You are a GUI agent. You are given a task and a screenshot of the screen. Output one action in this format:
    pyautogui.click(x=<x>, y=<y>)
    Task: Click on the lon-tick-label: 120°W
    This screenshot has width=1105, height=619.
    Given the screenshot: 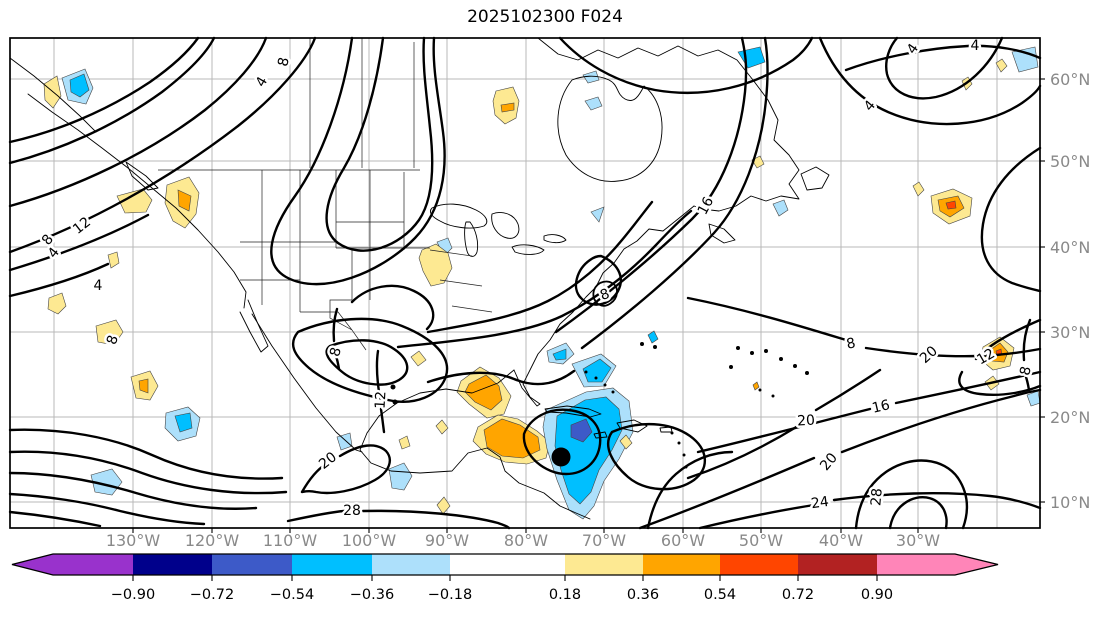 What is the action you would take?
    pyautogui.click(x=212, y=540)
    